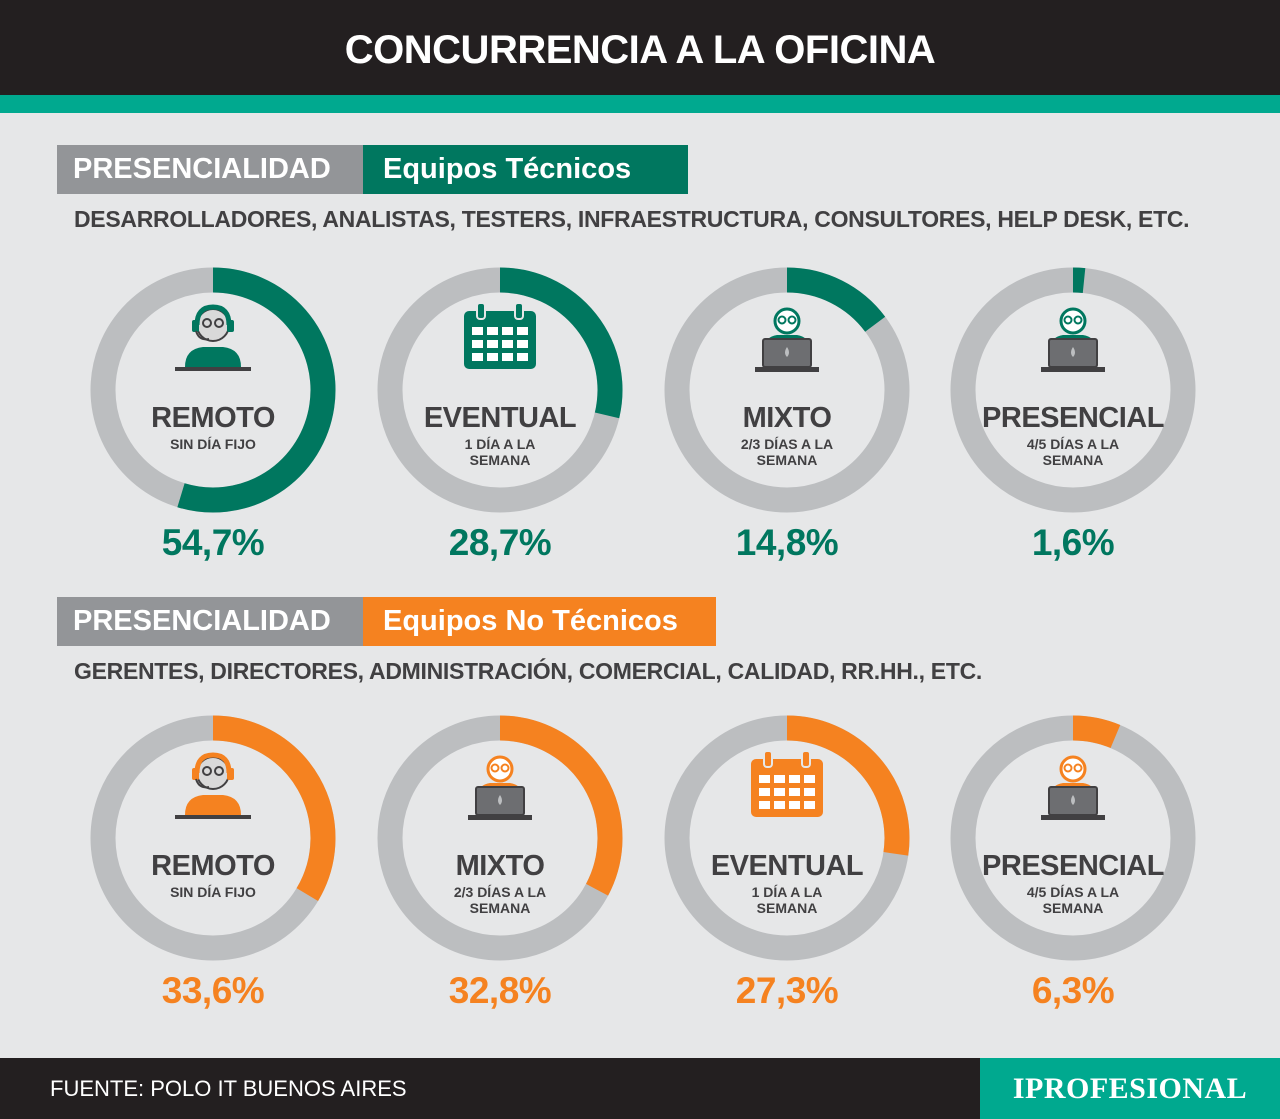 Image resolution: width=1280 pixels, height=1119 pixels. What do you see at coordinates (213, 542) in the screenshot?
I see `donut-value-label: 54,7%` at bounding box center [213, 542].